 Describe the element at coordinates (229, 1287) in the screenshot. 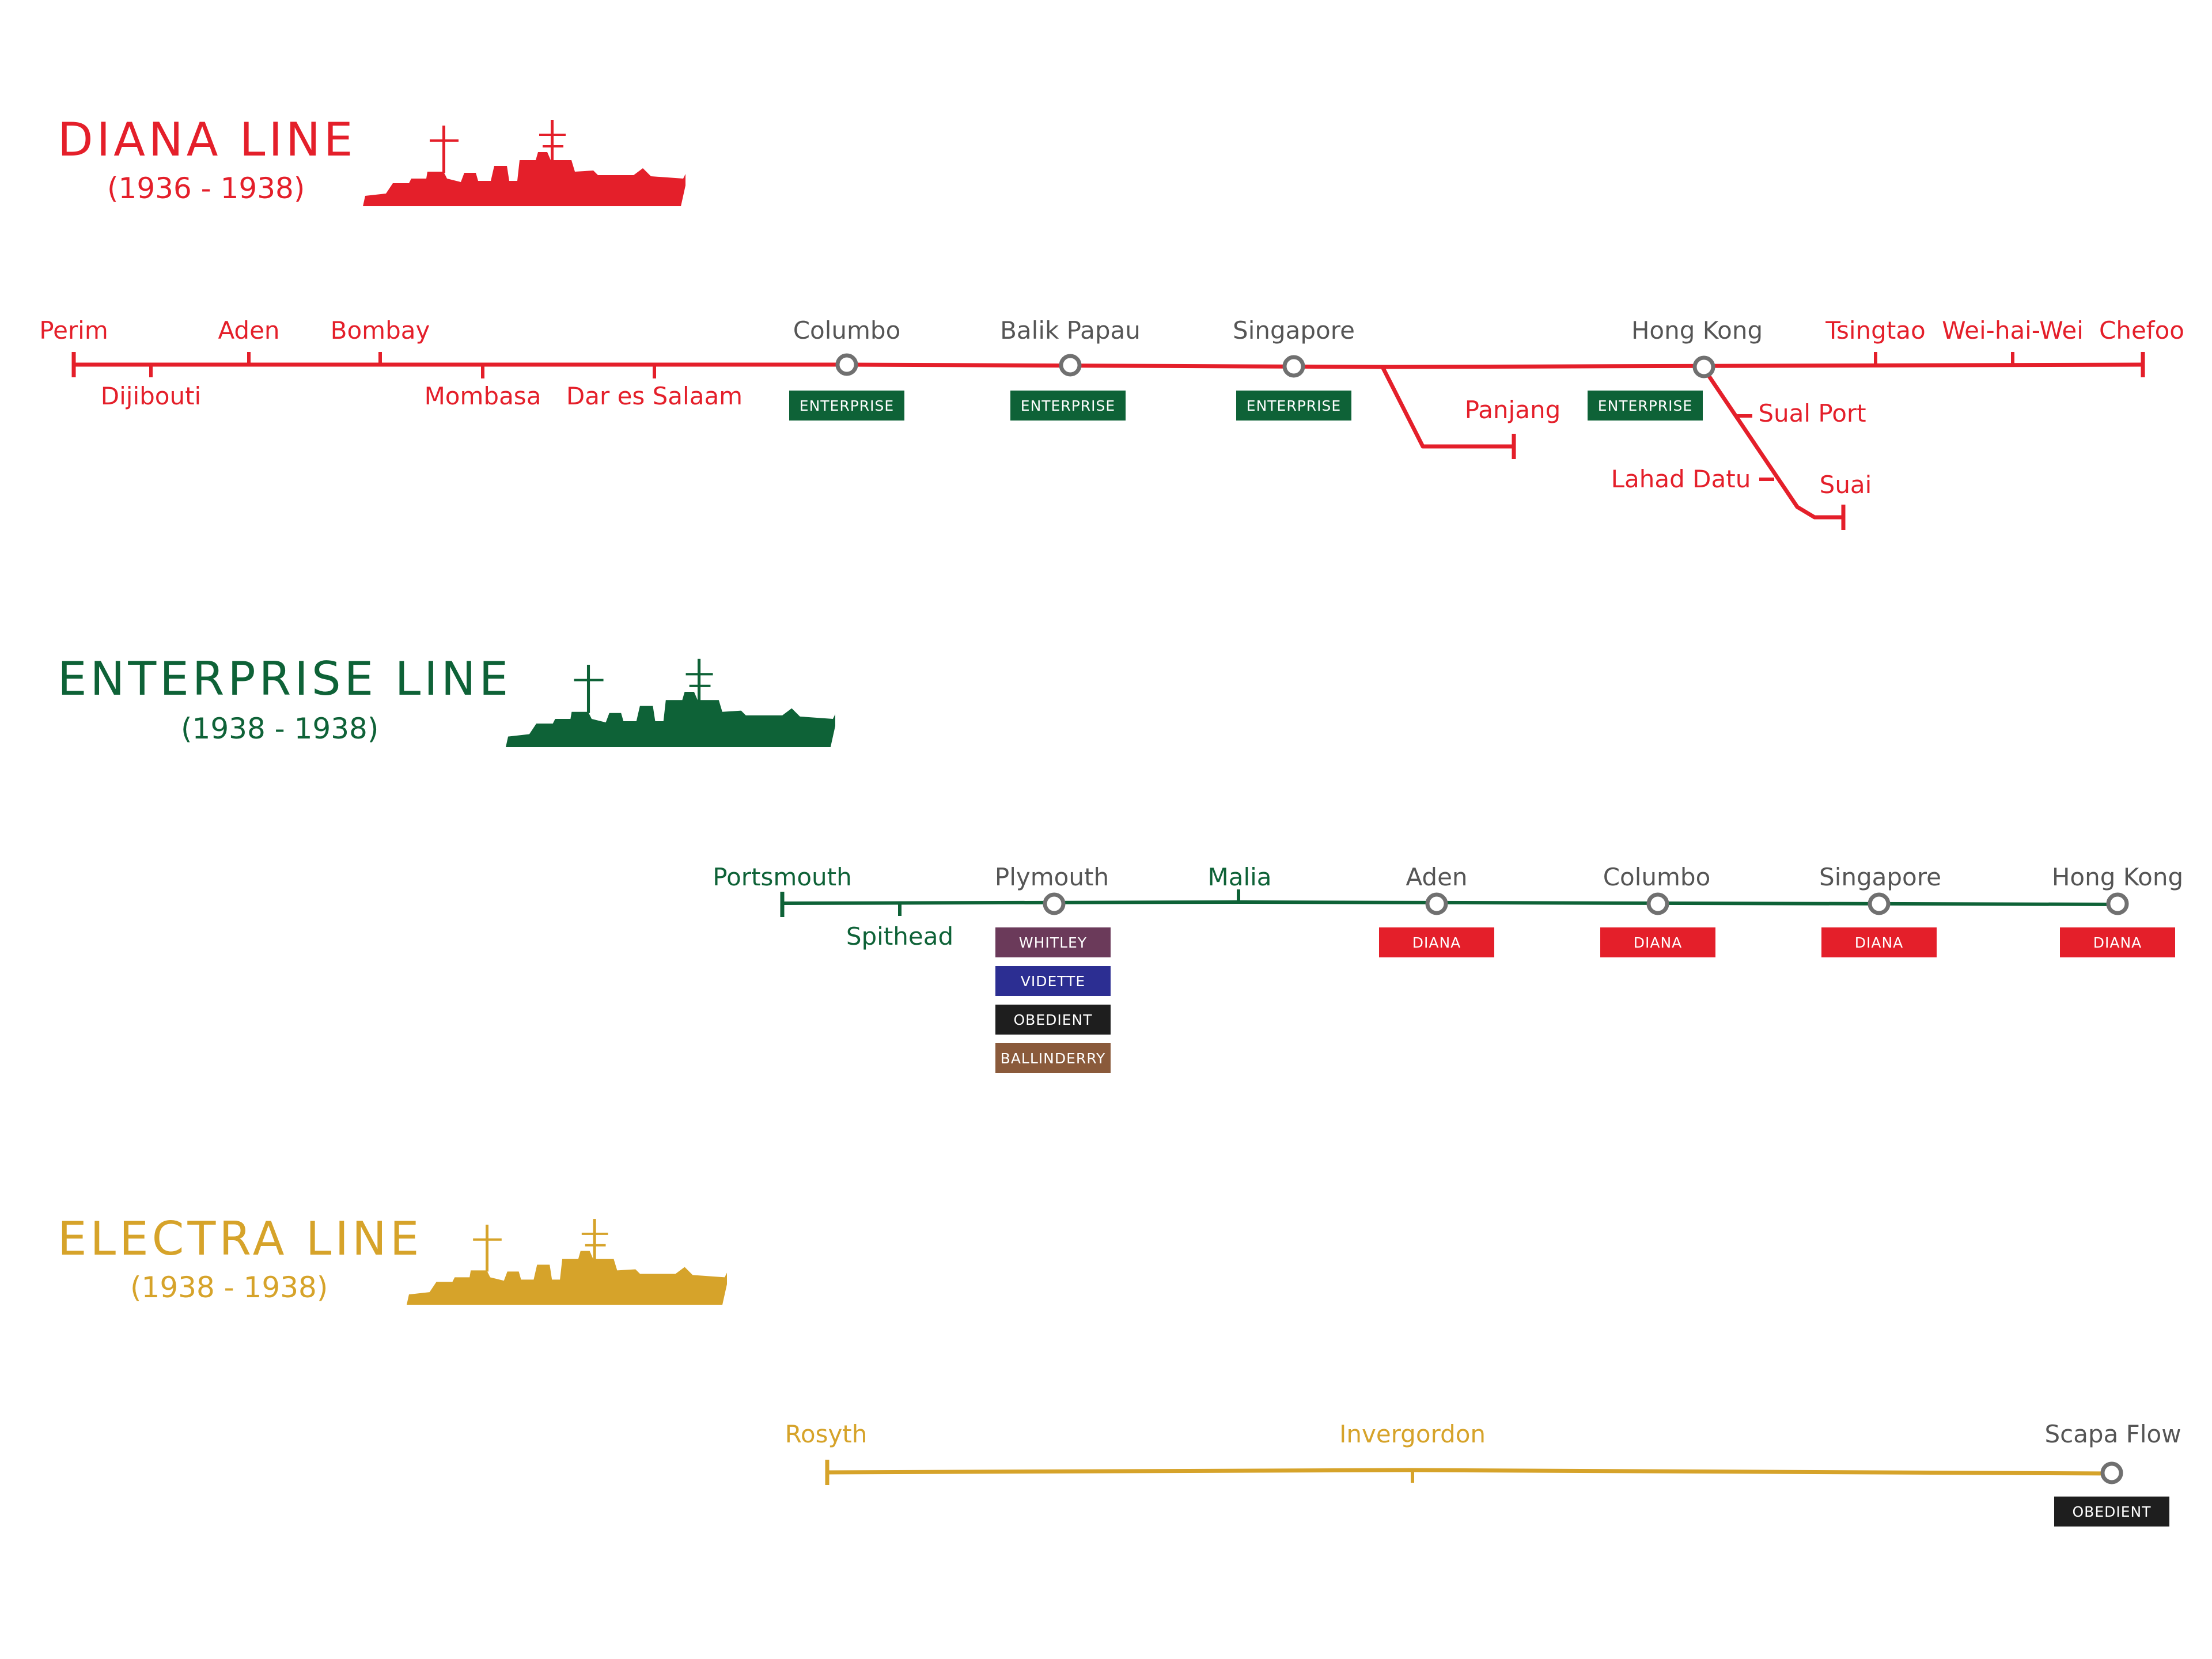

I see `electra-line-years: (1938 - 1938)` at that location.